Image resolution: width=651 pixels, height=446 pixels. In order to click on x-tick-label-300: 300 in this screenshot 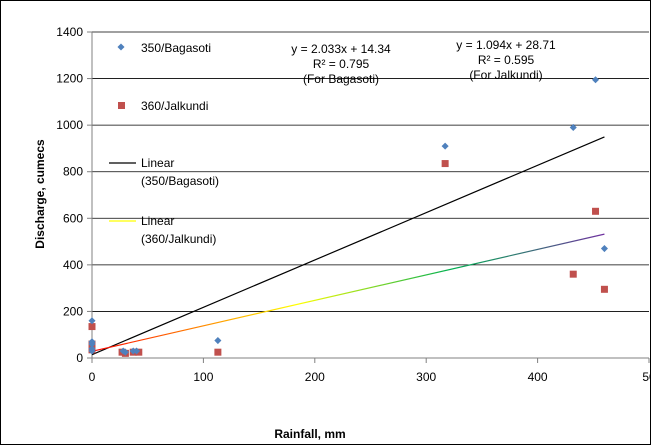, I will do `click(426, 377)`.